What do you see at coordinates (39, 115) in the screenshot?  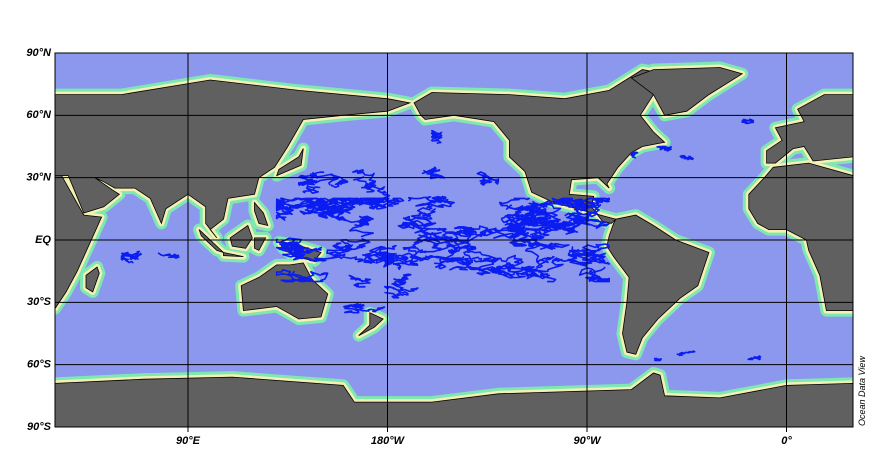 I see `lat-label: 60°N` at bounding box center [39, 115].